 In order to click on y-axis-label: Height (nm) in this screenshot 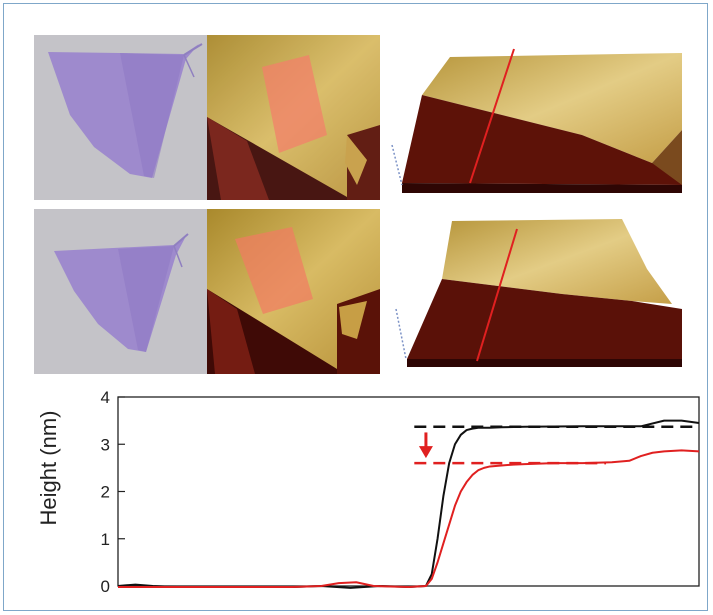, I will do `click(48, 468)`.